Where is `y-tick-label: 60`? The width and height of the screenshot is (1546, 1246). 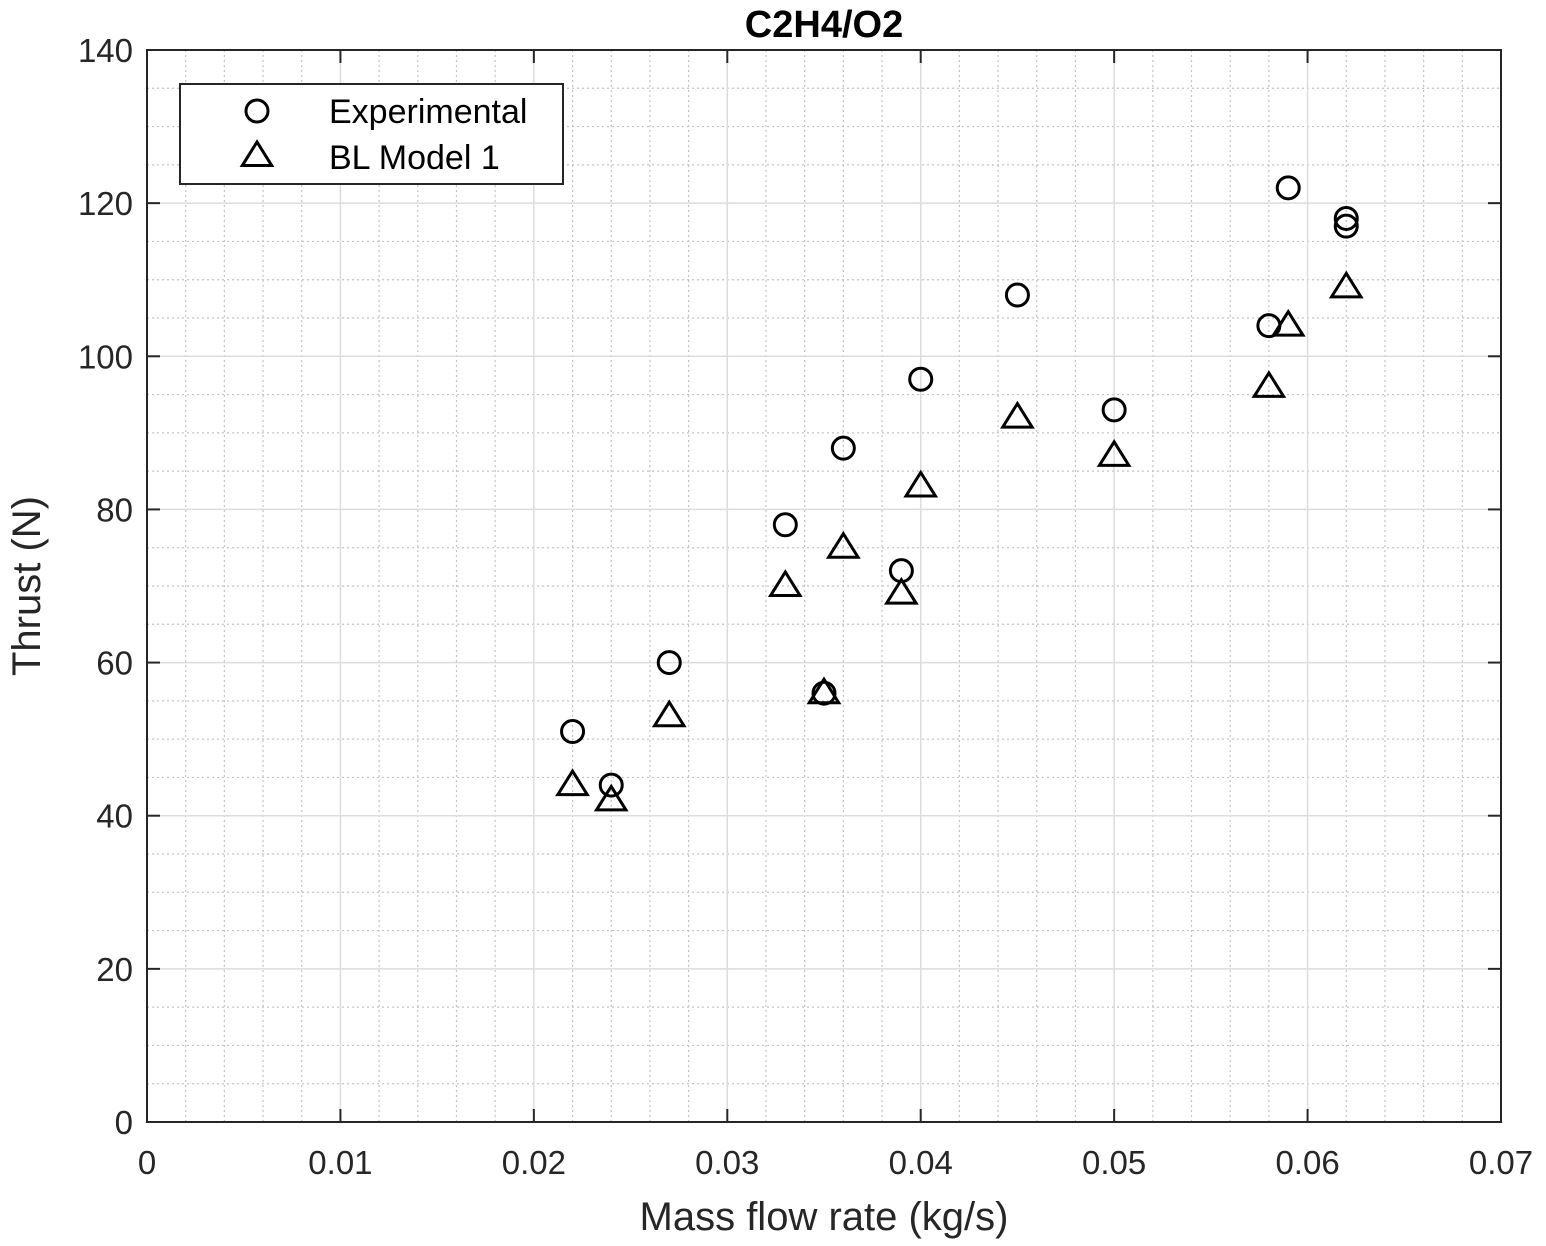
y-tick-label: 60 is located at coordinates (114, 663).